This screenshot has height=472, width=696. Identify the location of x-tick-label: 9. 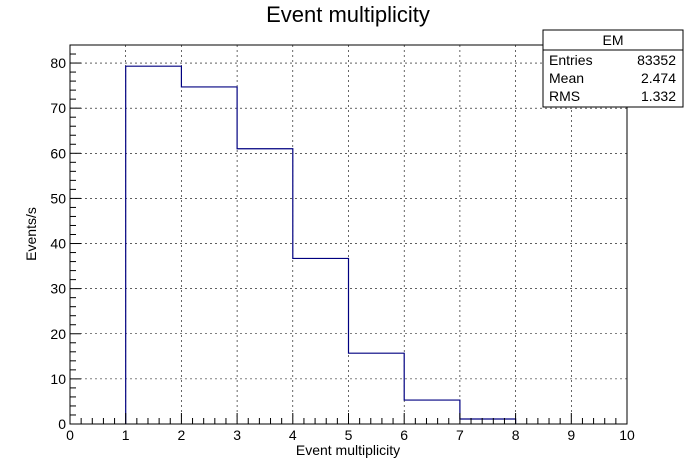
(571, 435).